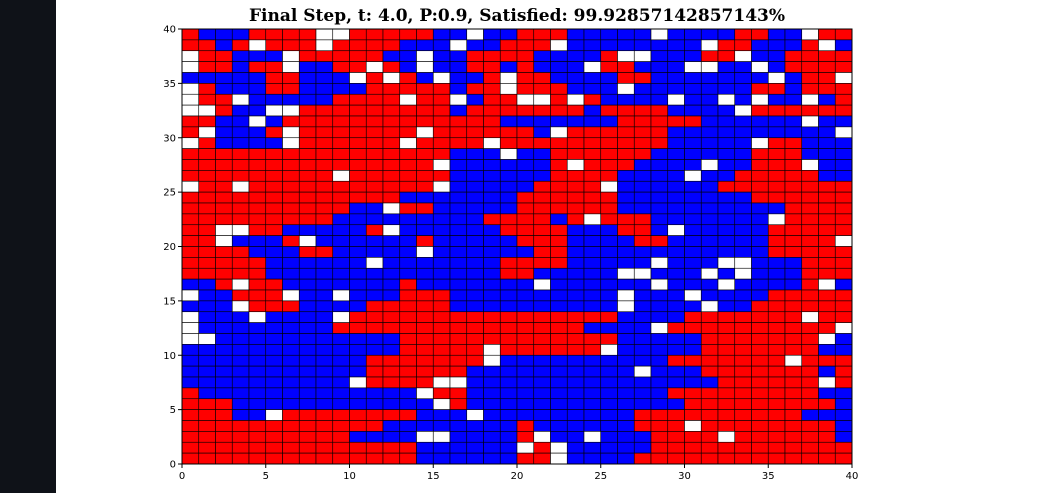 The height and width of the screenshot is (493, 1061). What do you see at coordinates (169, 247) in the screenshot?
I see `y-tick-label: 20` at bounding box center [169, 247].